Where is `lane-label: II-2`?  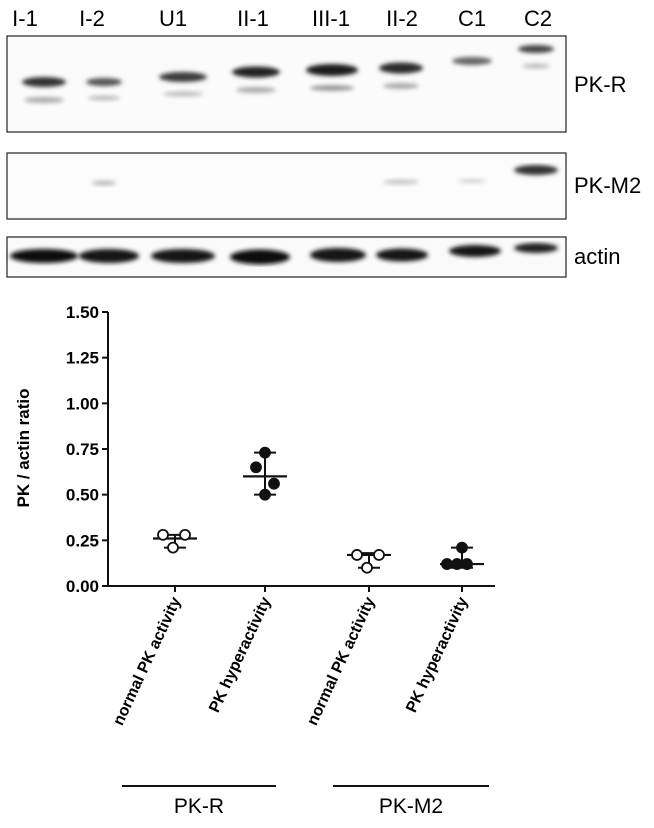 lane-label: II-2 is located at coordinates (402, 18).